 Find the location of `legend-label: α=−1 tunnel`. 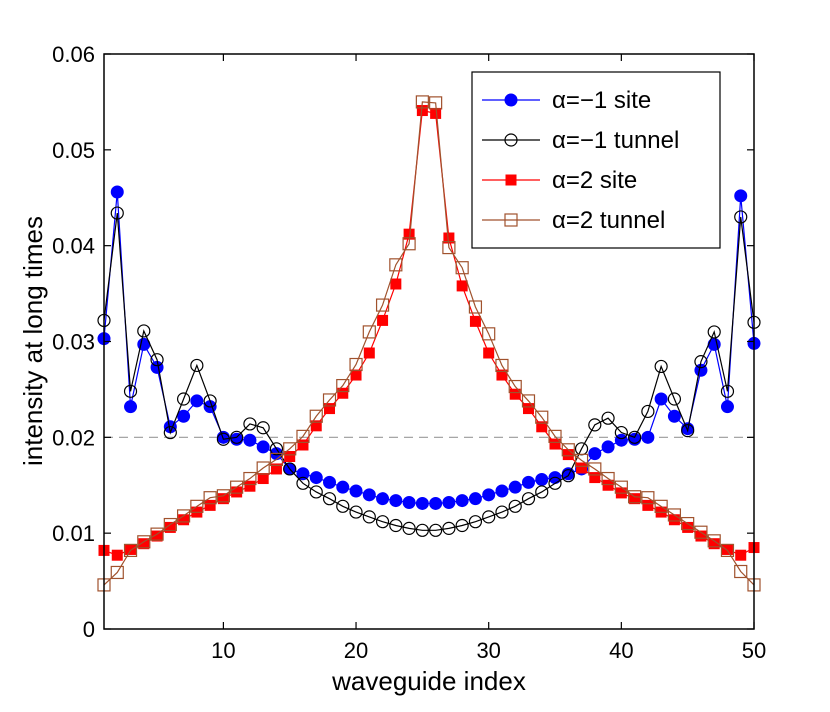

legend-label: α=−1 tunnel is located at coordinates (615, 140).